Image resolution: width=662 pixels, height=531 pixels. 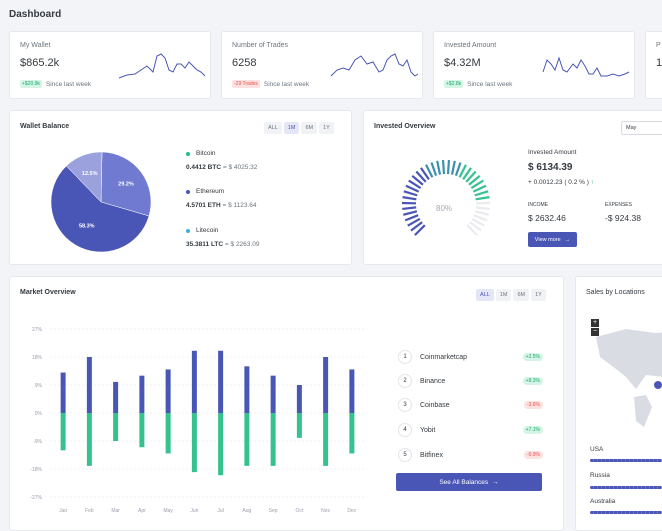 I want to click on pie-slice-litecoin, so click(x=84, y=177).